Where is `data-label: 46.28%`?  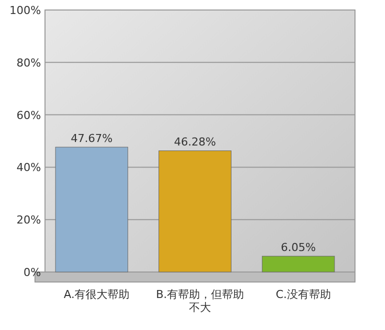
data-label: 46.28% is located at coordinates (195, 142).